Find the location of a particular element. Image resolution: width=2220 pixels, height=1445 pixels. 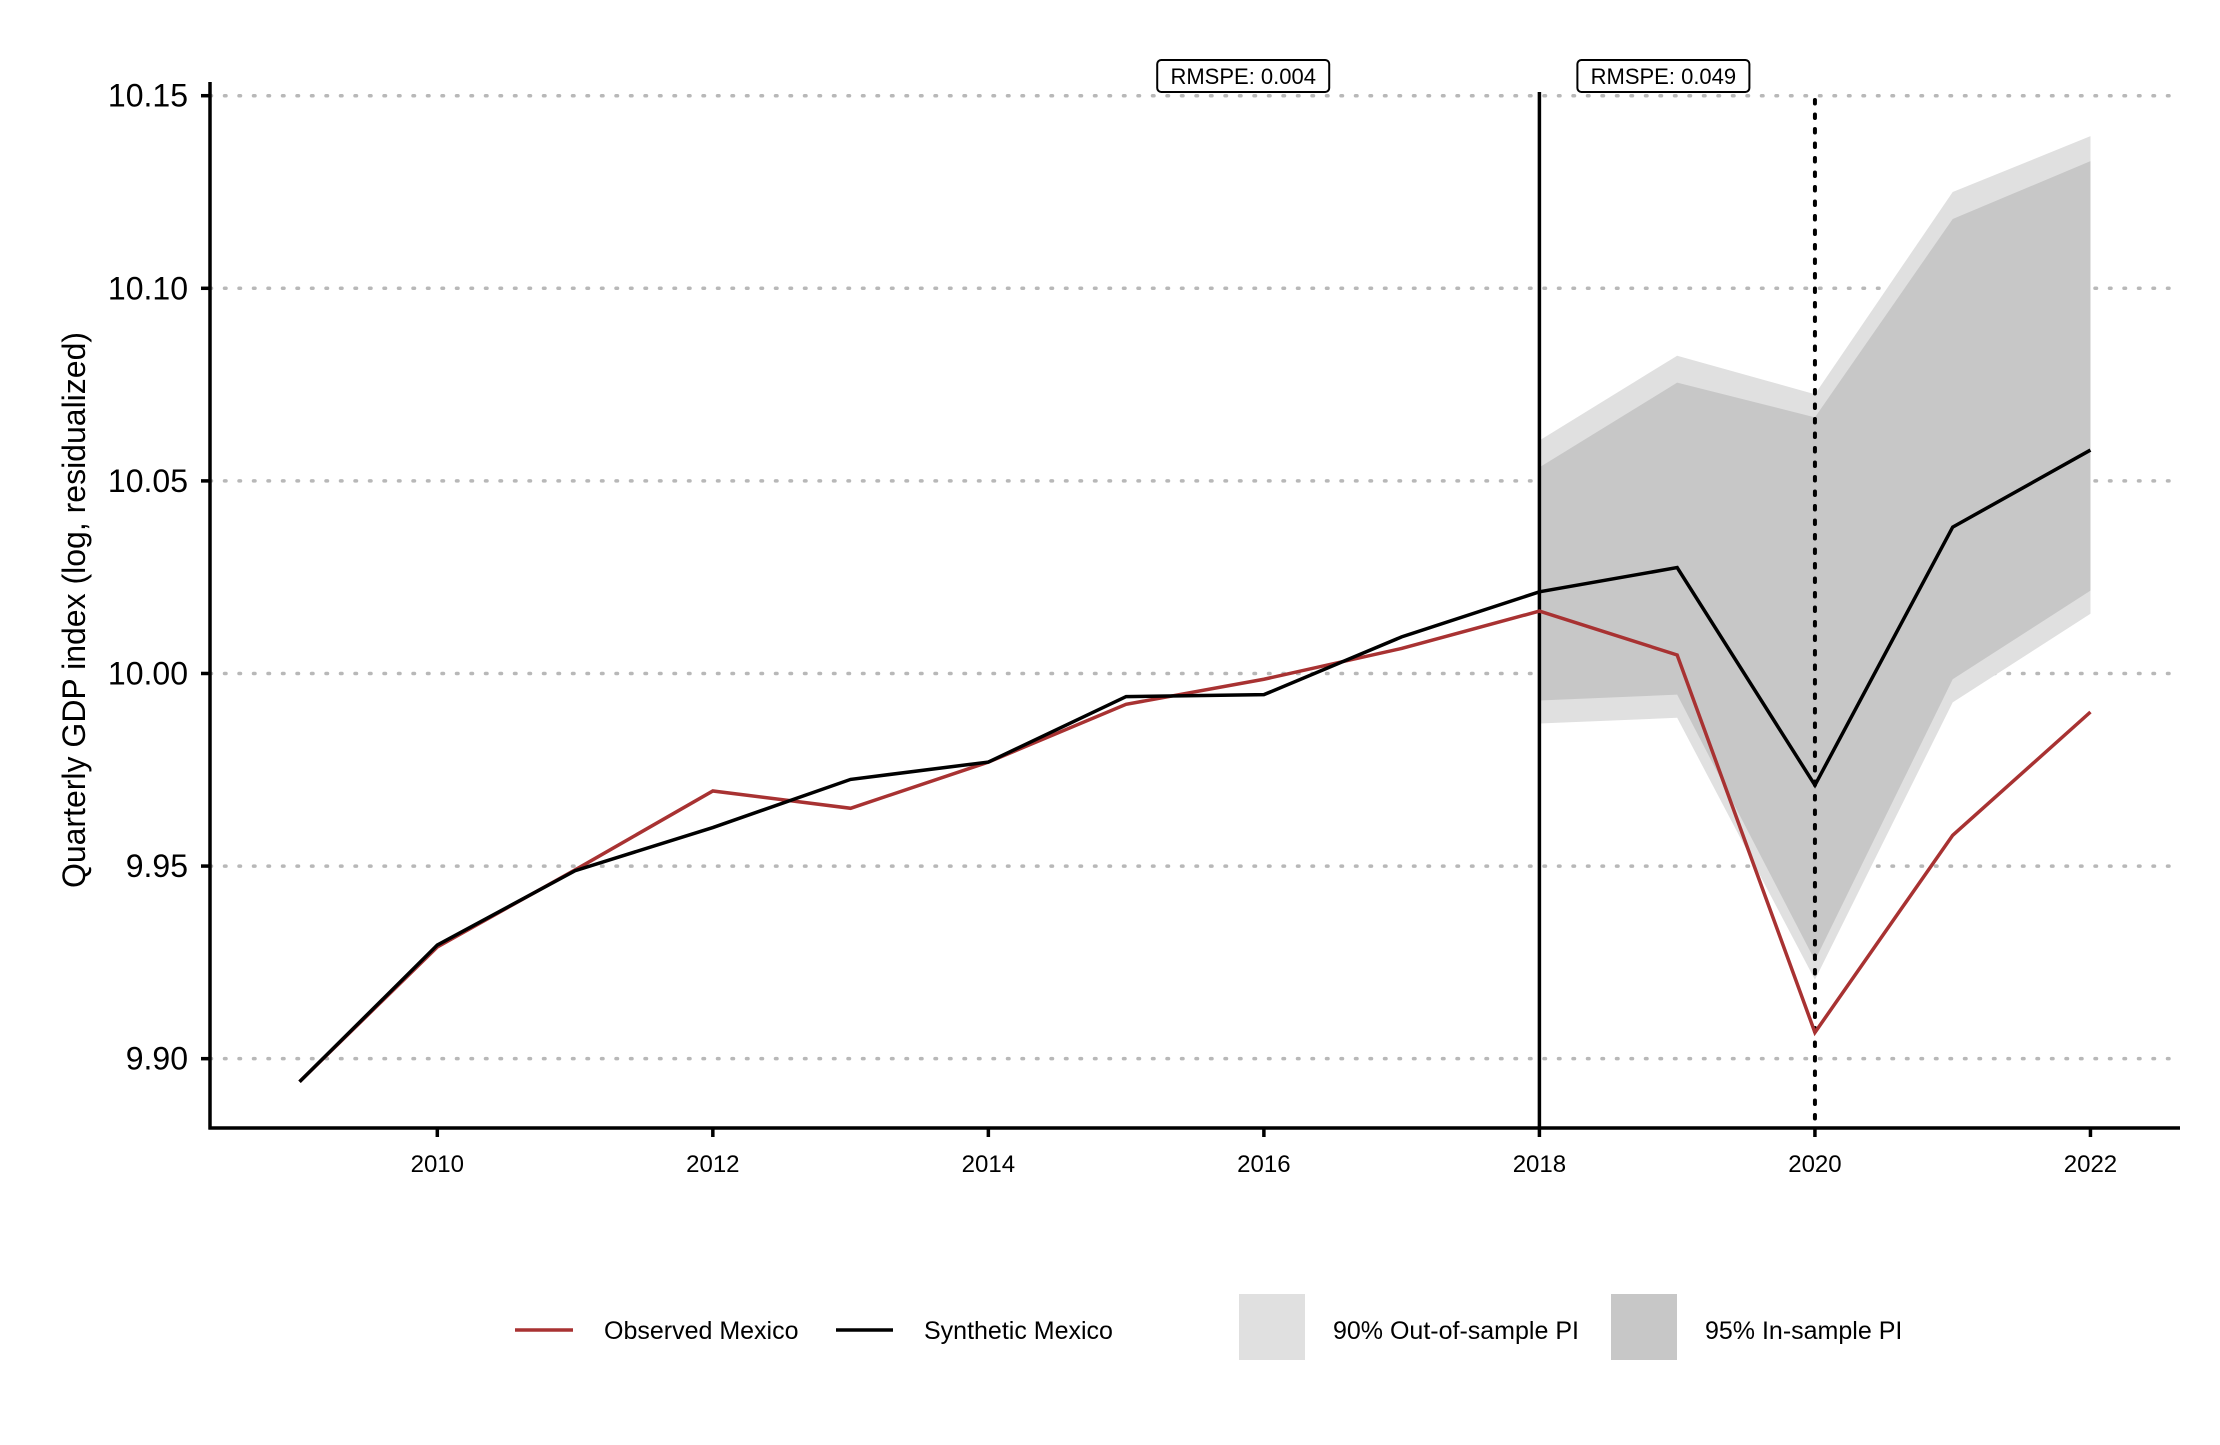

x-tick-label-3: 2016 is located at coordinates (1263, 1164).